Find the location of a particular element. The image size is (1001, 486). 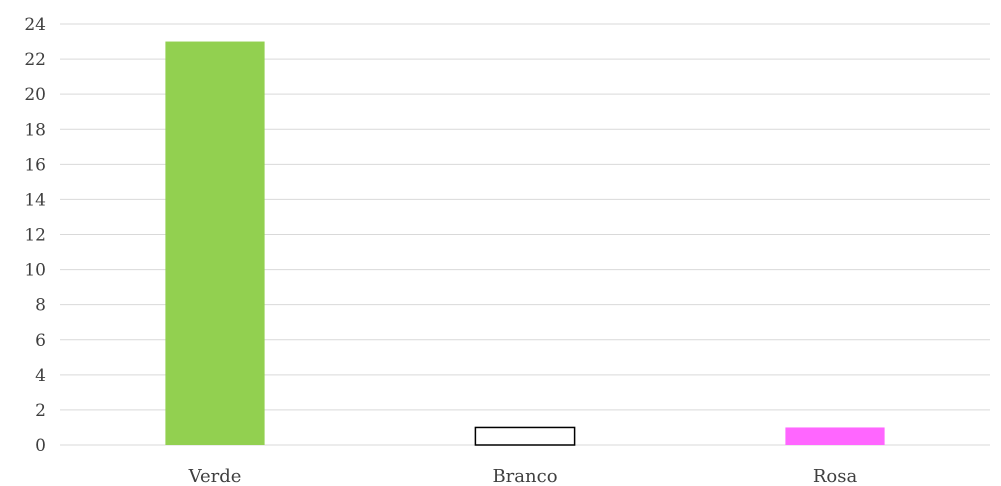

y-tick-label: 22 is located at coordinates (35, 60).